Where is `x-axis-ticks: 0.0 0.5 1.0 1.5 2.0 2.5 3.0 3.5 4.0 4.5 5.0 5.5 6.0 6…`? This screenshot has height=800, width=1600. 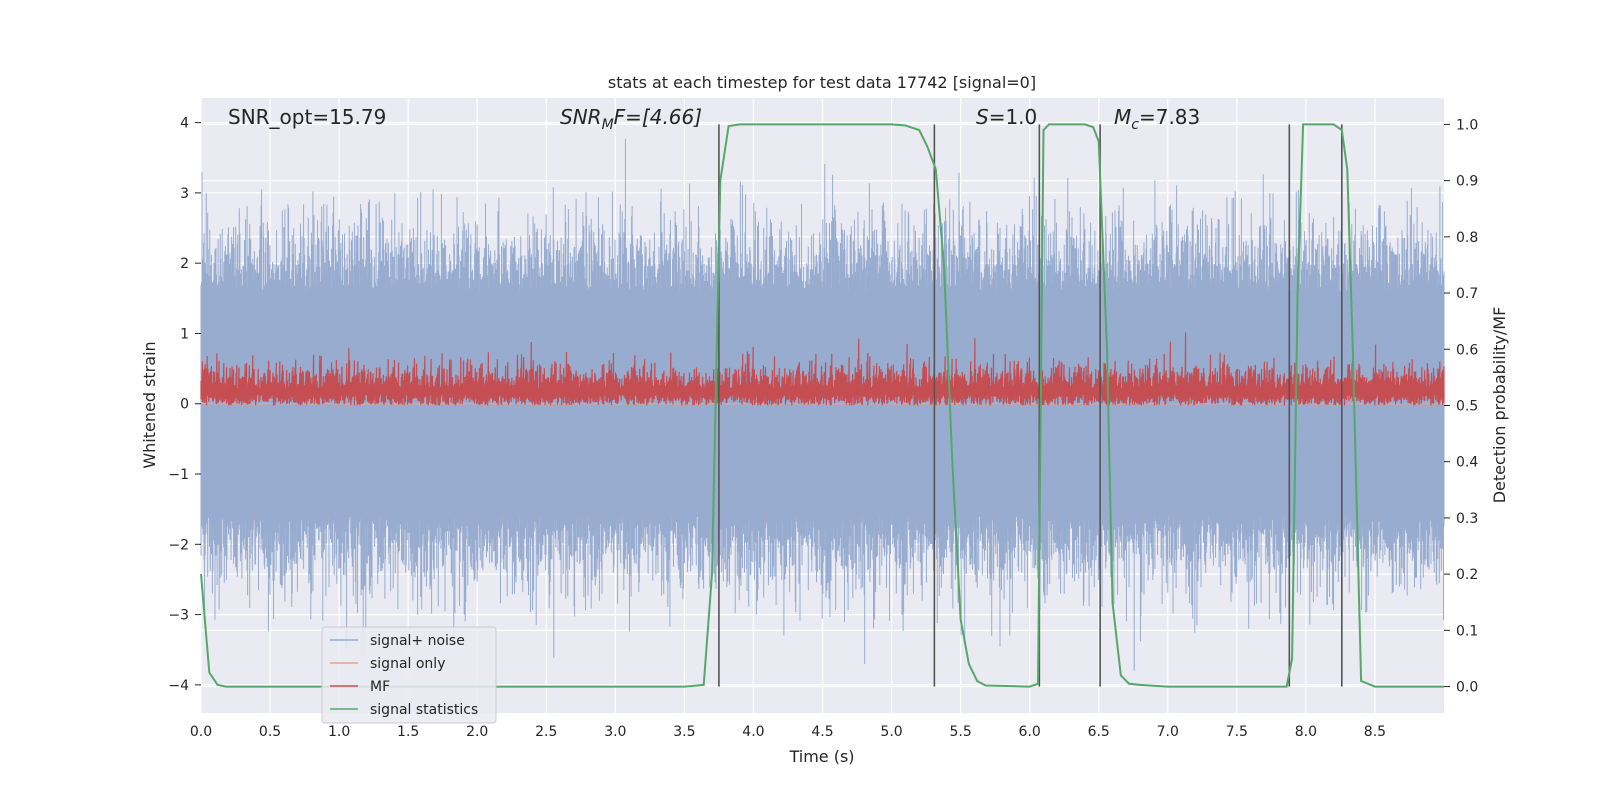
x-axis-ticks: 0.0 0.5 1.0 1.5 2.0 2.5 3.0 3.5 4.0 4.5 5.0 5.5 6.0 6… is located at coordinates (788, 732).